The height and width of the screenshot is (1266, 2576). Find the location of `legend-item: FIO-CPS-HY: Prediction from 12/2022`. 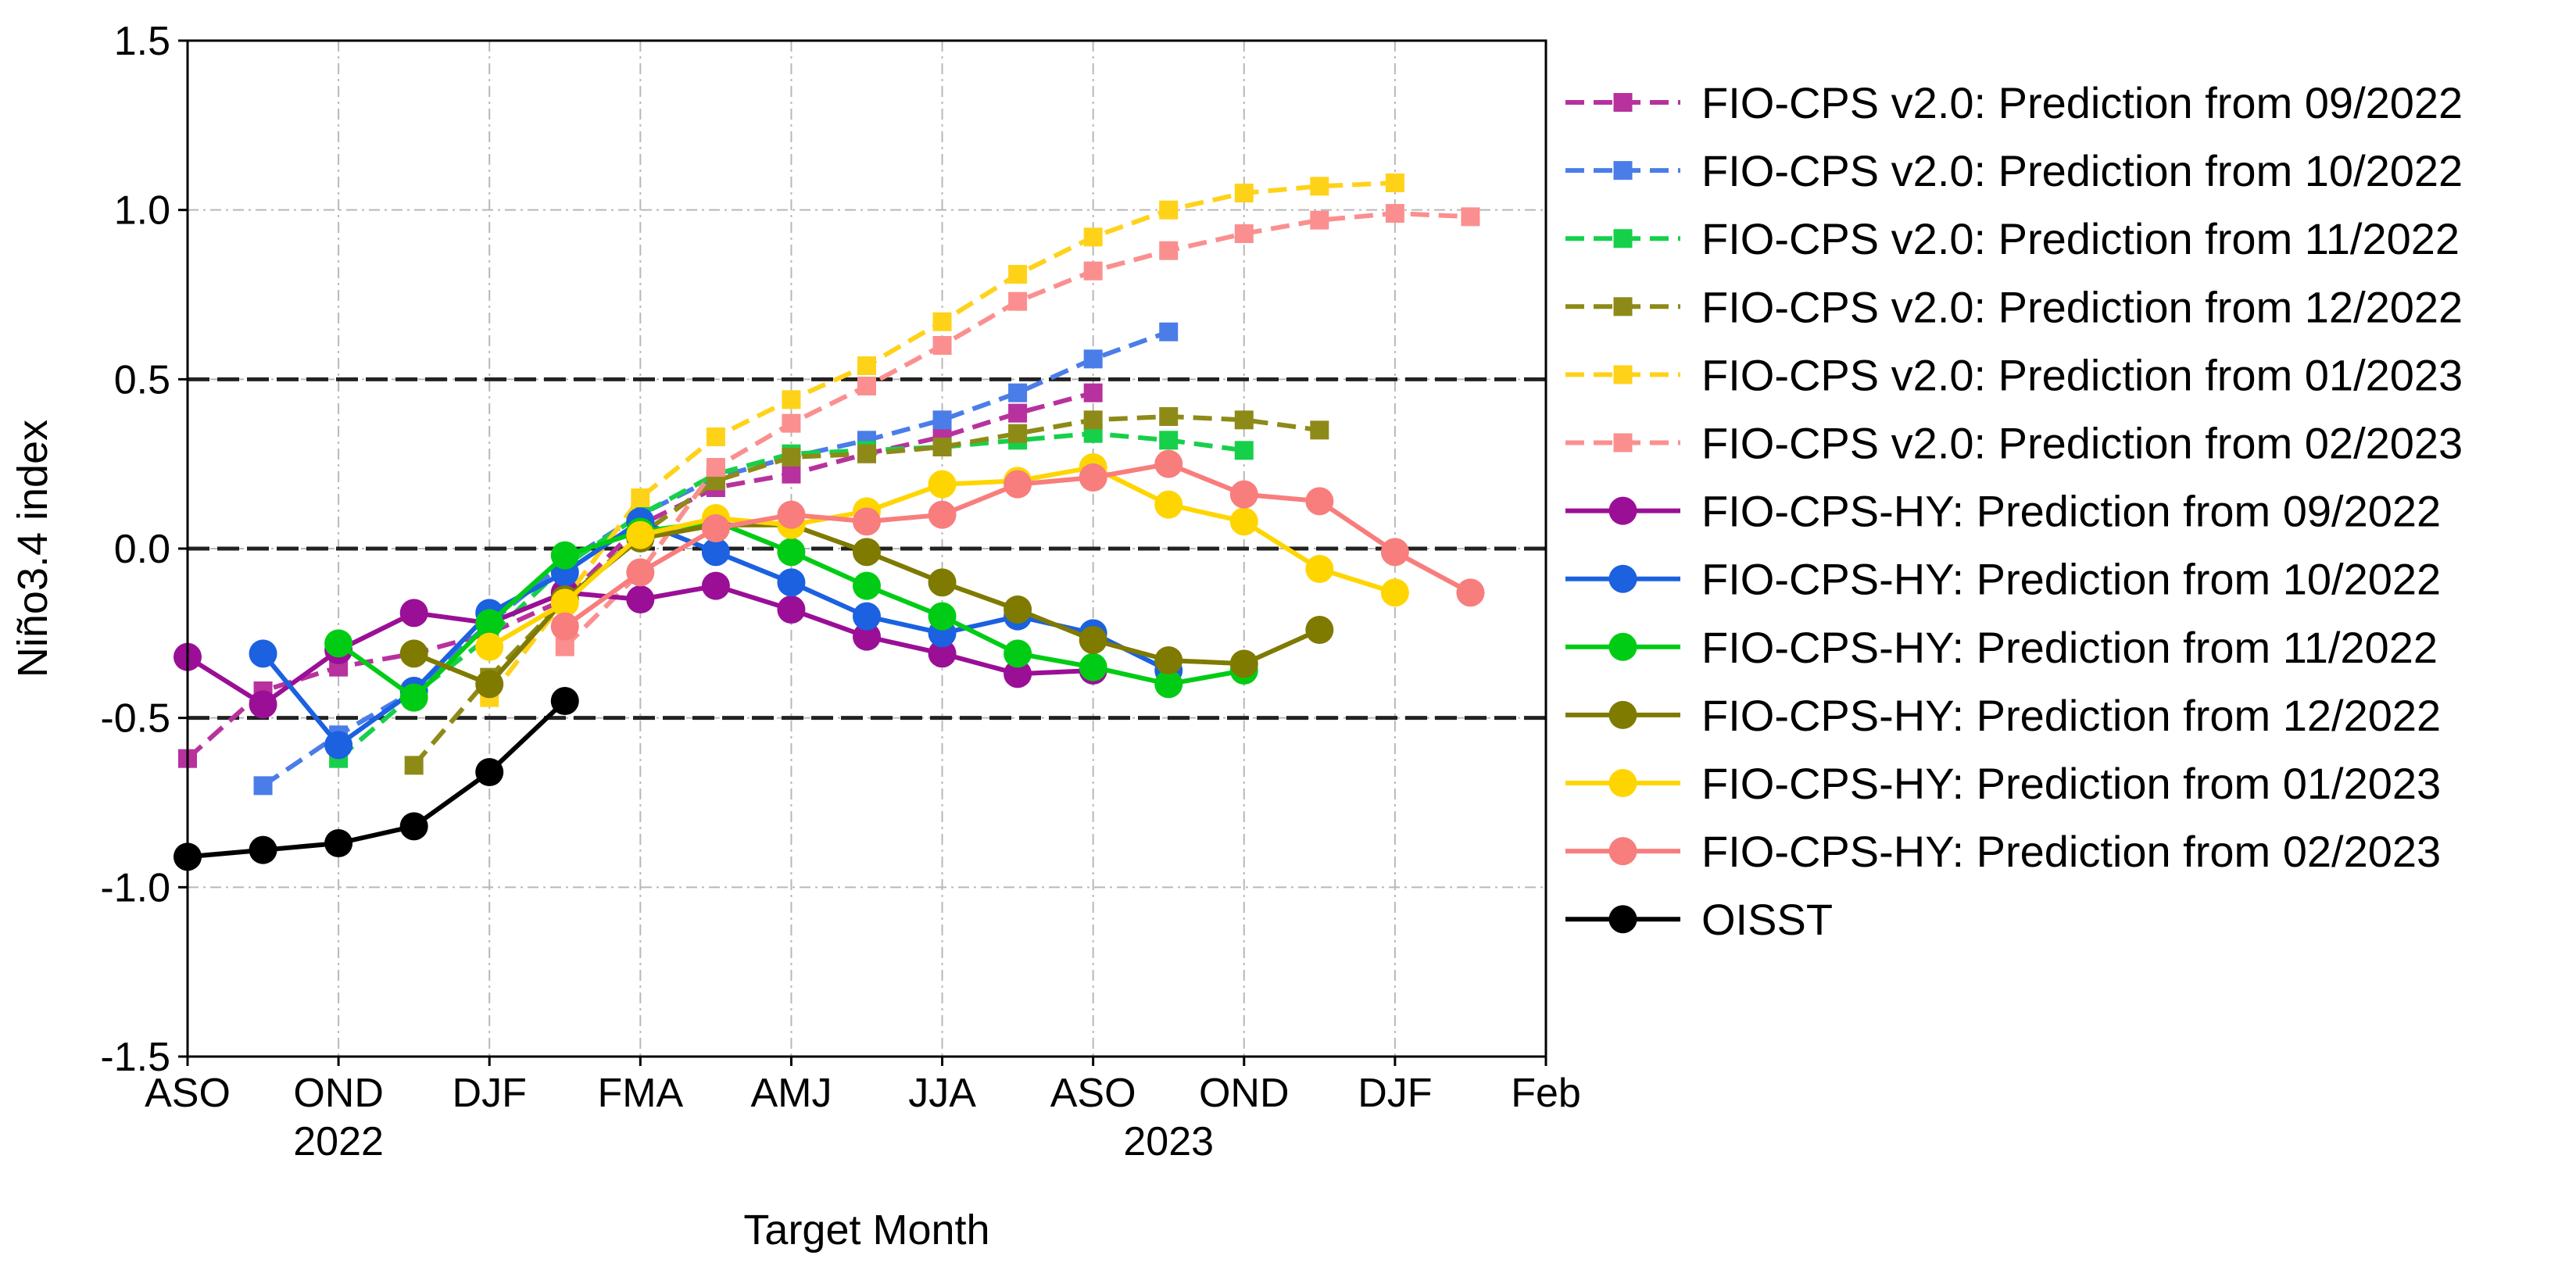

legend-item: FIO-CPS-HY: Prediction from 12/2022 is located at coordinates (2003, 715).